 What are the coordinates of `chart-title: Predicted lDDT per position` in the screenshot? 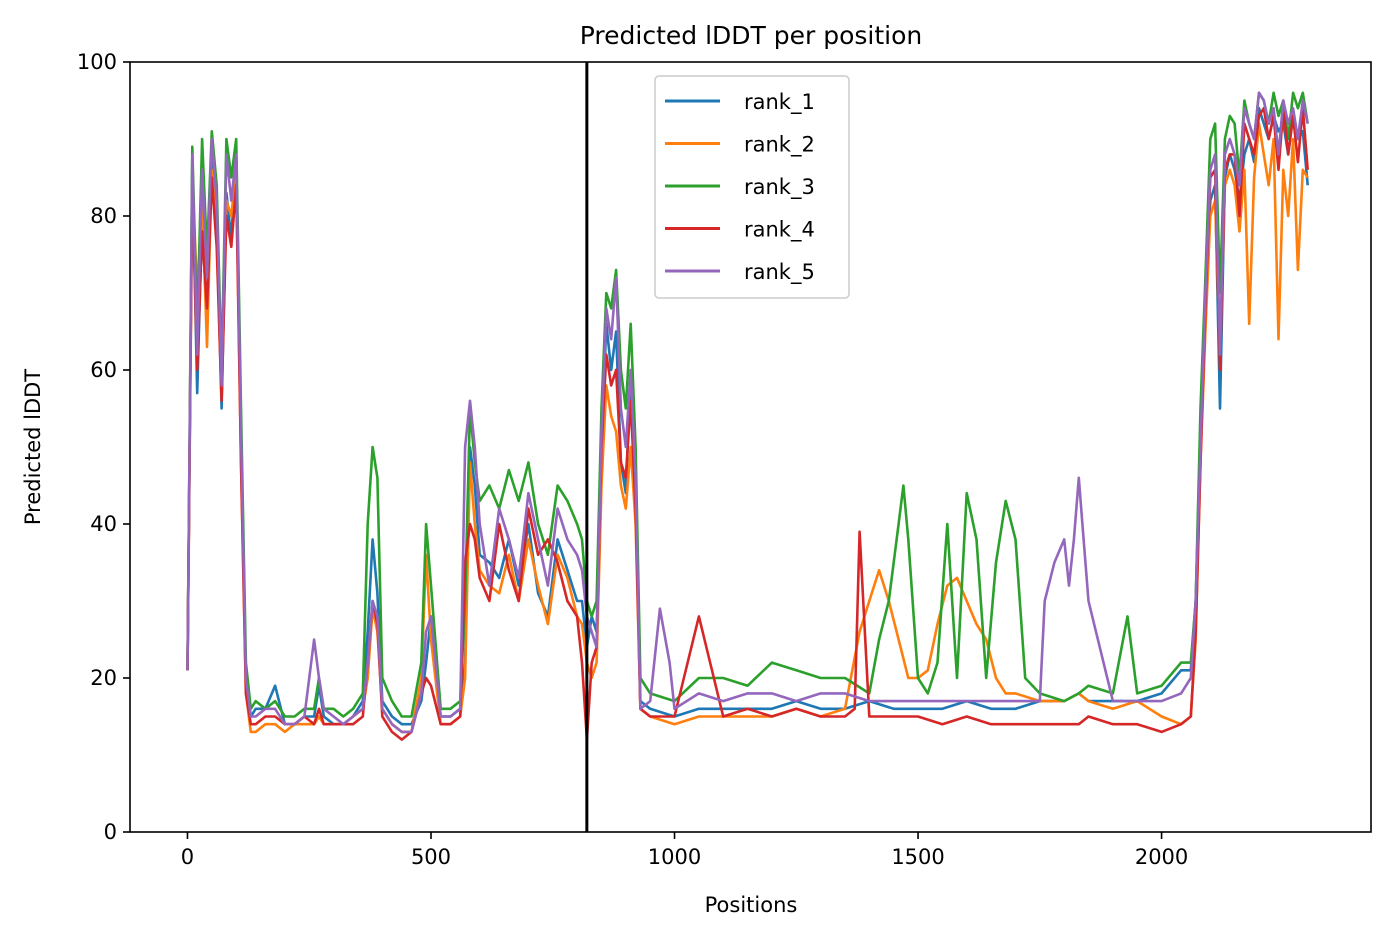 It's located at (751, 35).